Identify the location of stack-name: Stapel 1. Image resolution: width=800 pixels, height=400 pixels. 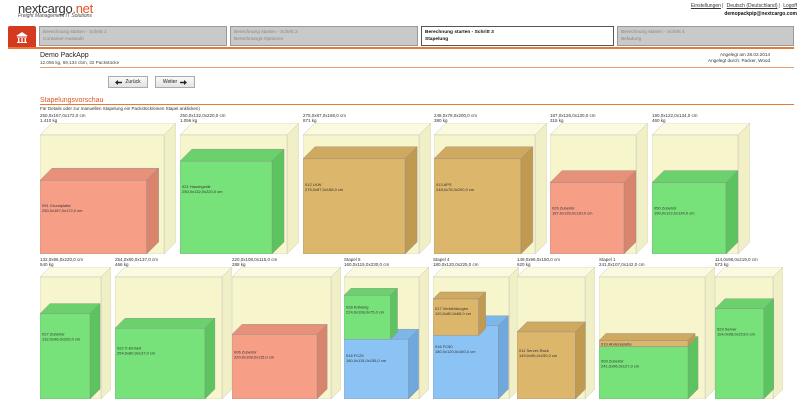
(607, 259).